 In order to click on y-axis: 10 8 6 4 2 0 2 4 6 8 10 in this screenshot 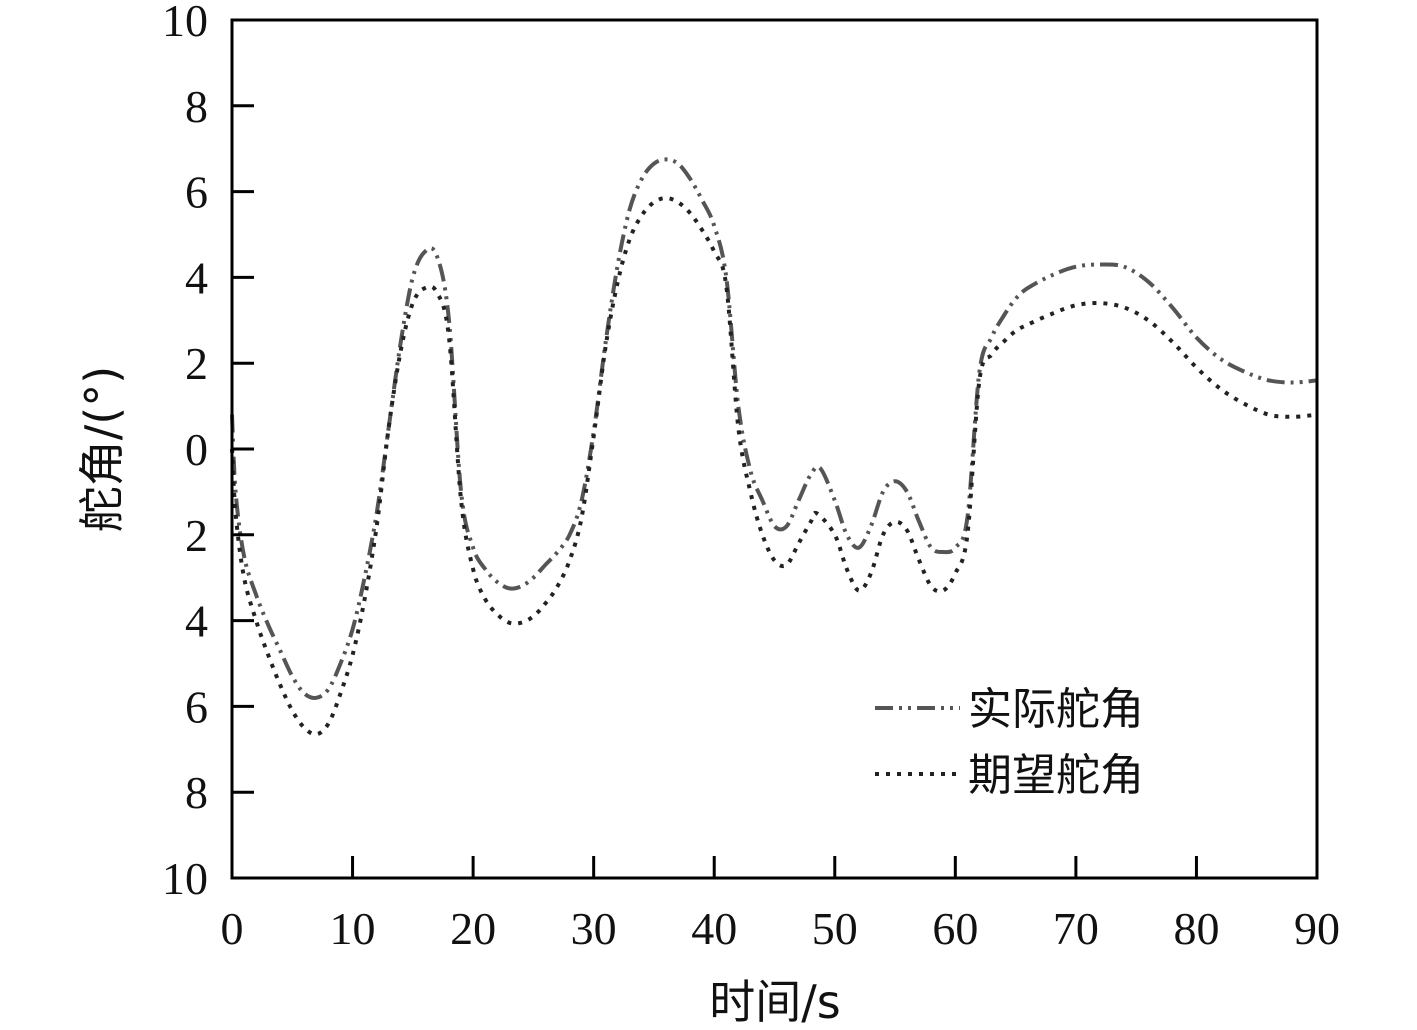, I will do `click(208, 452)`.